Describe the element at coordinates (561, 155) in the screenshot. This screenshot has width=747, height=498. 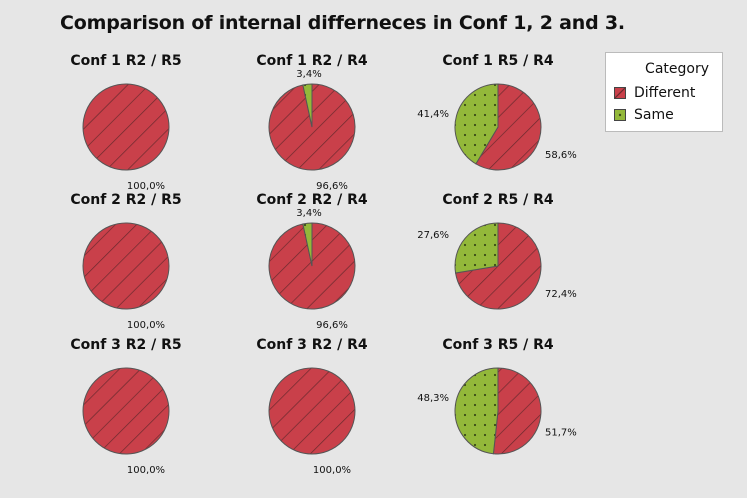
I see `pie-label-different: 58,6%` at that location.